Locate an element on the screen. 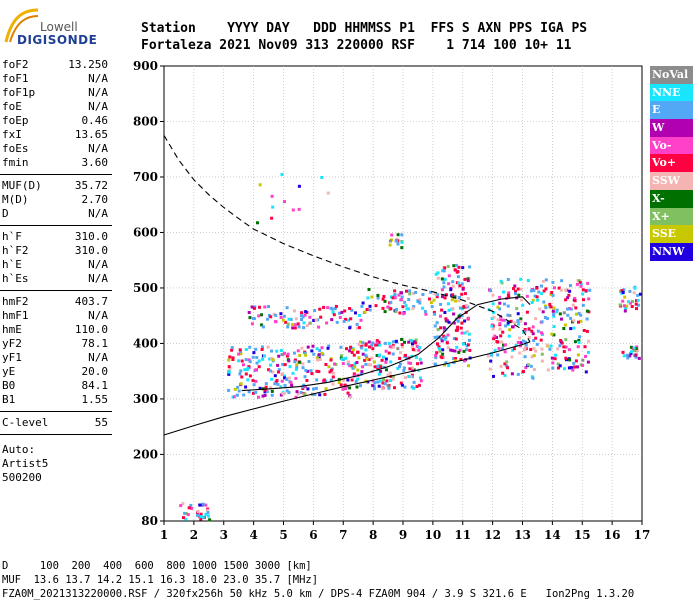  x-tick-label: 7 is located at coordinates (343, 535).